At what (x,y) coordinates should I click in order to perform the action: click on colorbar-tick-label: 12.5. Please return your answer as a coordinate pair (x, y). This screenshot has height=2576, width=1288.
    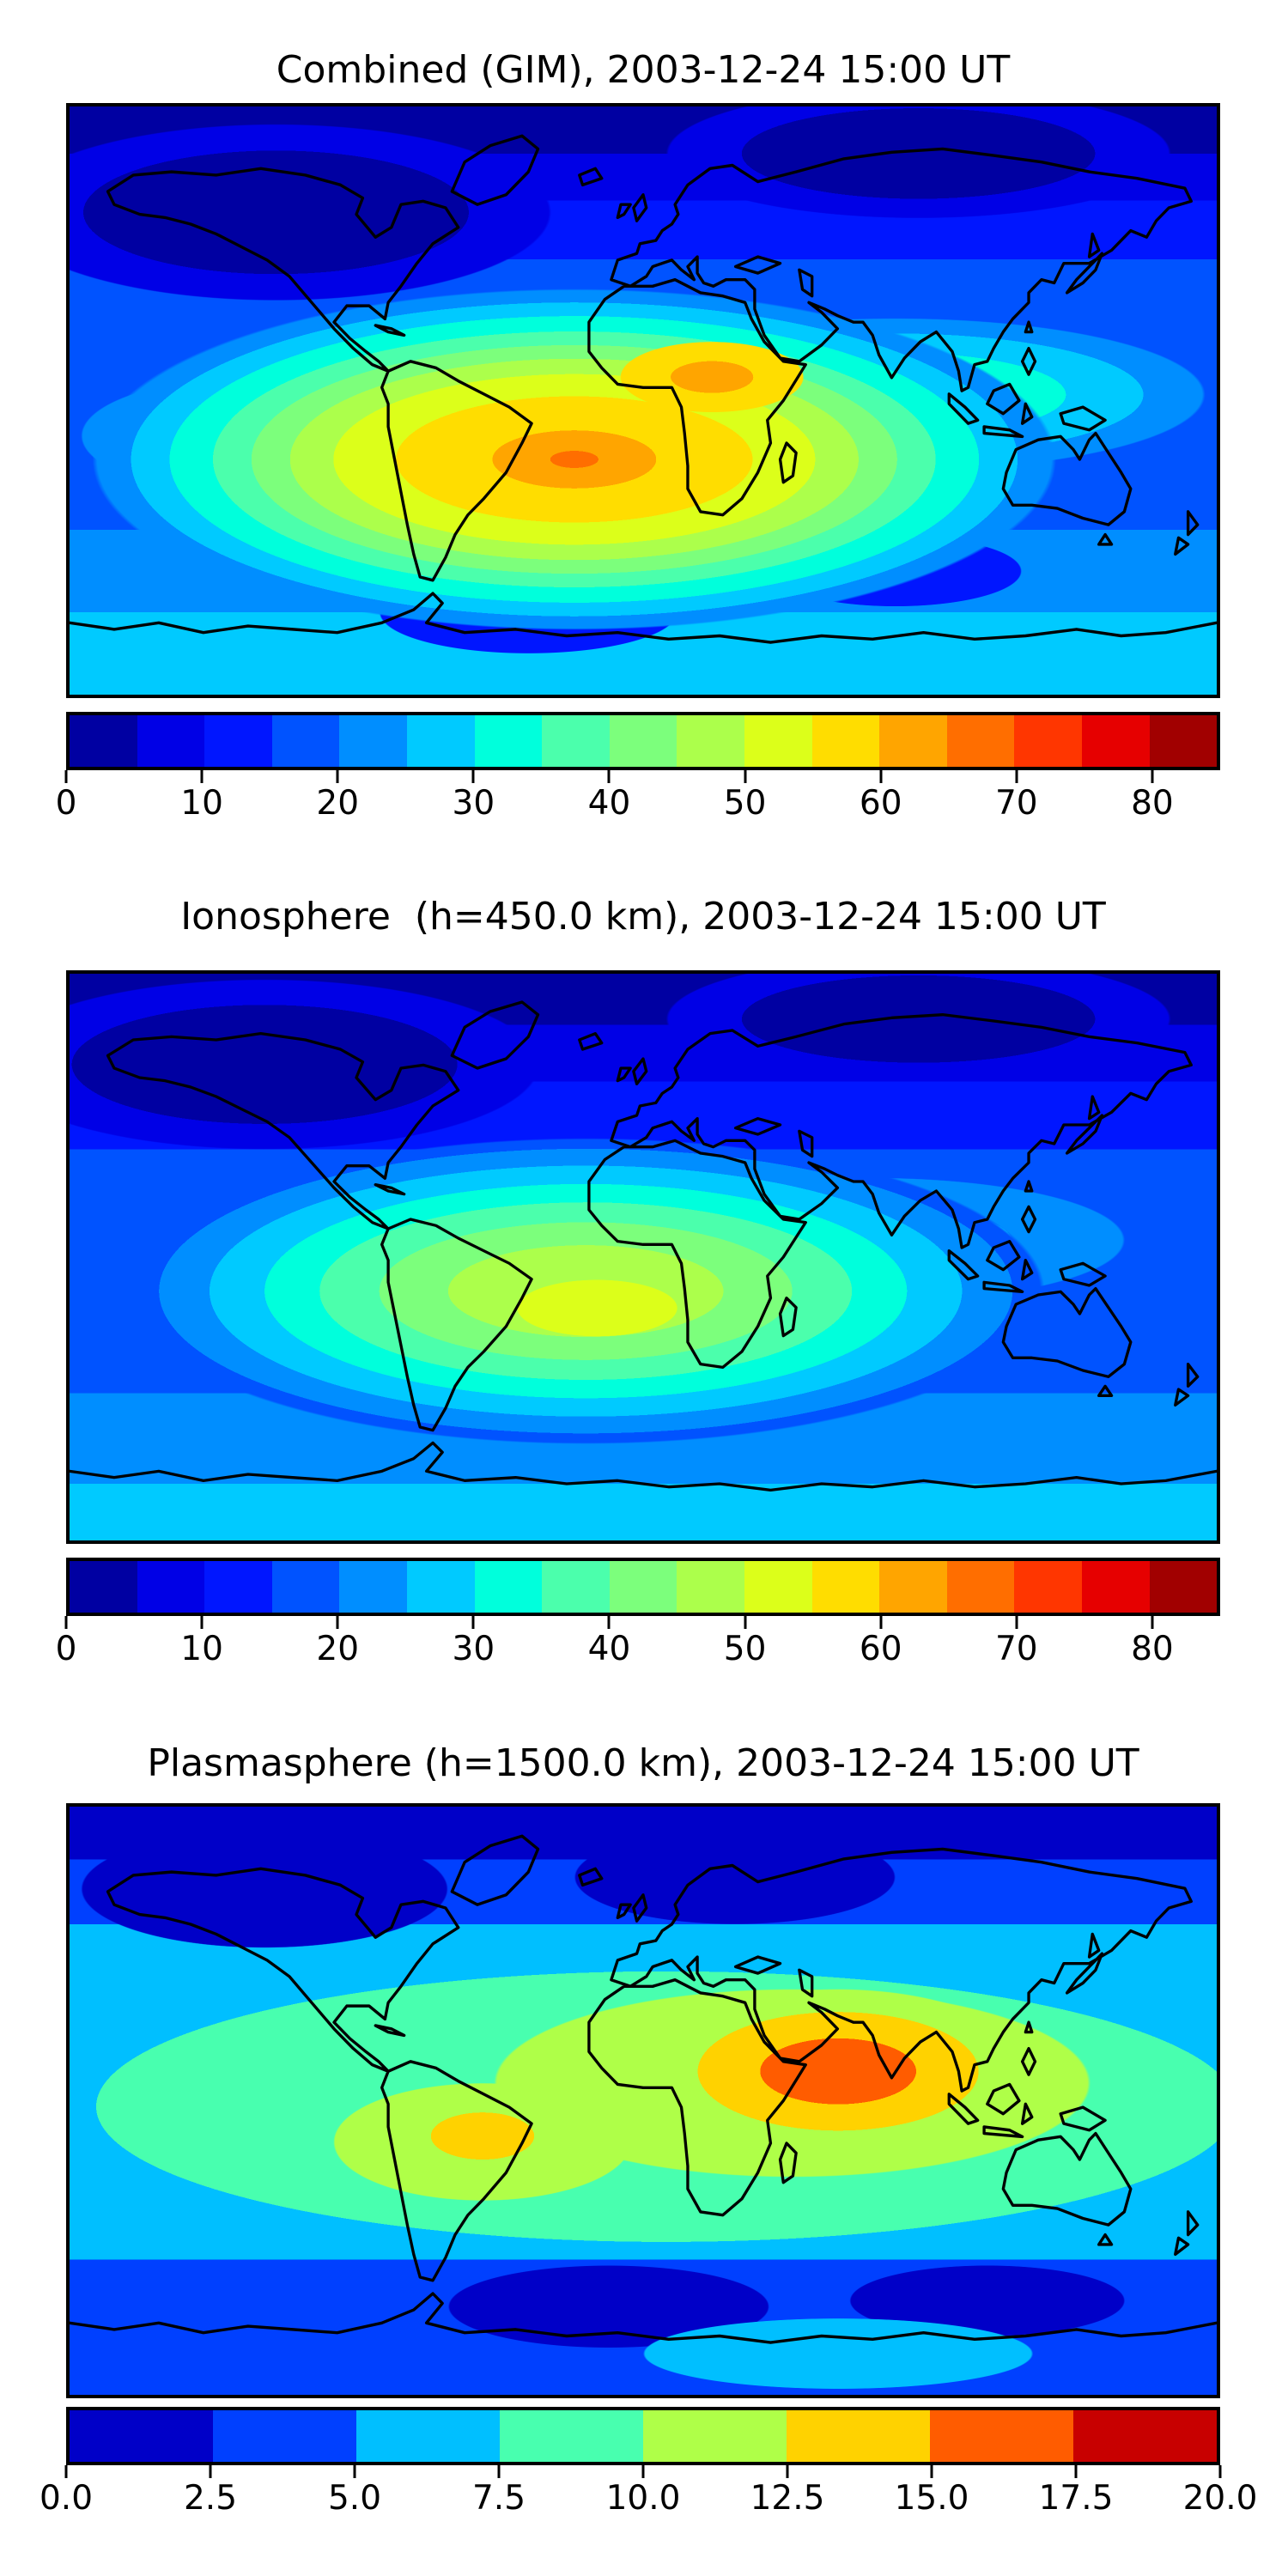
    Looking at the image, I should click on (788, 2499).